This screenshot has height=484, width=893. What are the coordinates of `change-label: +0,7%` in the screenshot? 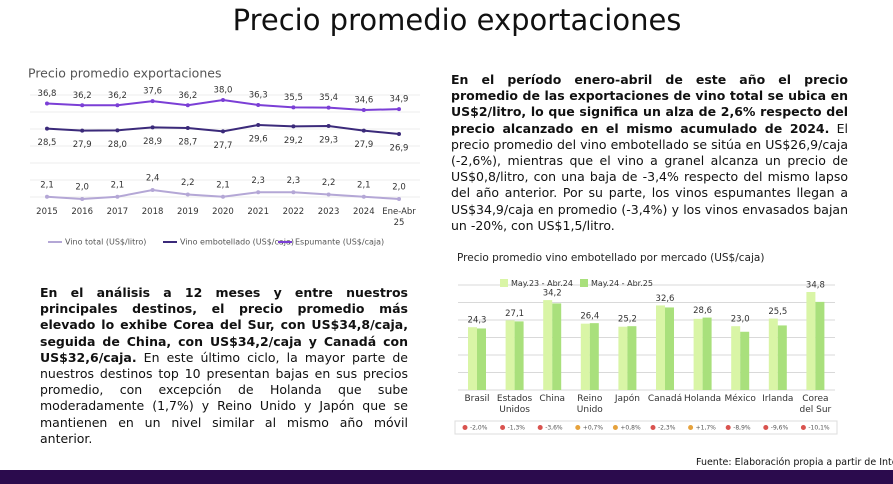 It's located at (593, 428).